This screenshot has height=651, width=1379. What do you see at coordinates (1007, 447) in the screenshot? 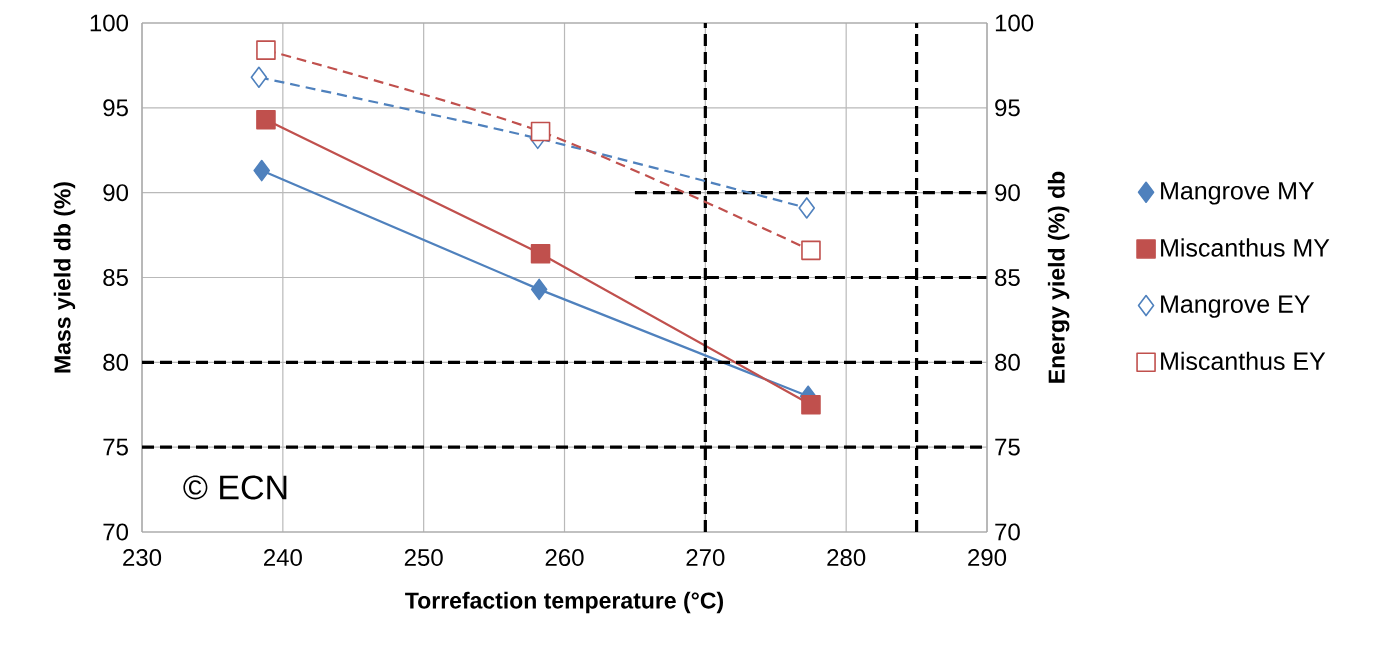
I see `y2-tick-label: 75` at bounding box center [1007, 447].